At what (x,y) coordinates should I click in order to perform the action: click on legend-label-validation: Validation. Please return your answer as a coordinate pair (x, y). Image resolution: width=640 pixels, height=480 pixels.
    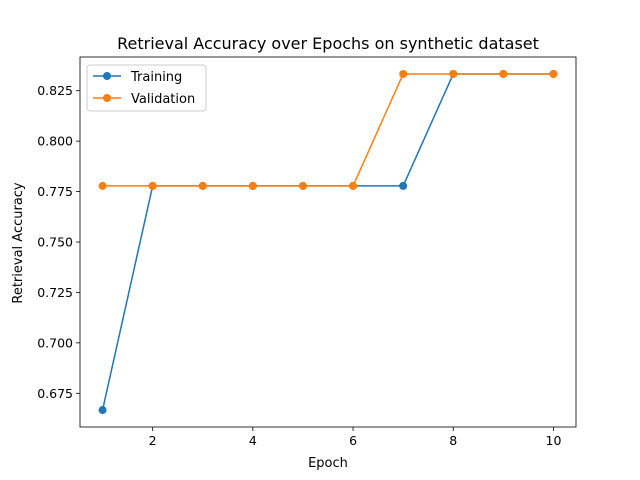
    Looking at the image, I should click on (163, 99).